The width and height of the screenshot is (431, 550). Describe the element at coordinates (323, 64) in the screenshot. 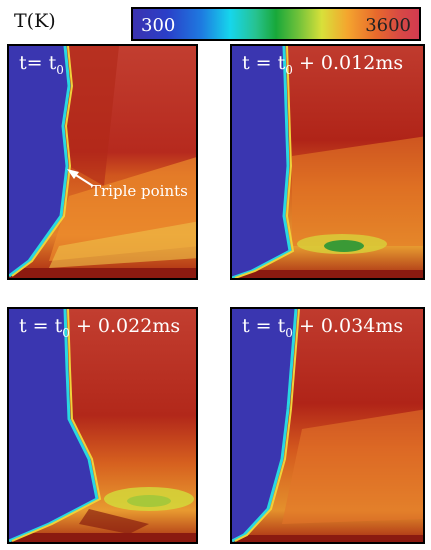

I see `panel-label-t0-plus-0-012ms: t = t0 + 0.012ms` at that location.